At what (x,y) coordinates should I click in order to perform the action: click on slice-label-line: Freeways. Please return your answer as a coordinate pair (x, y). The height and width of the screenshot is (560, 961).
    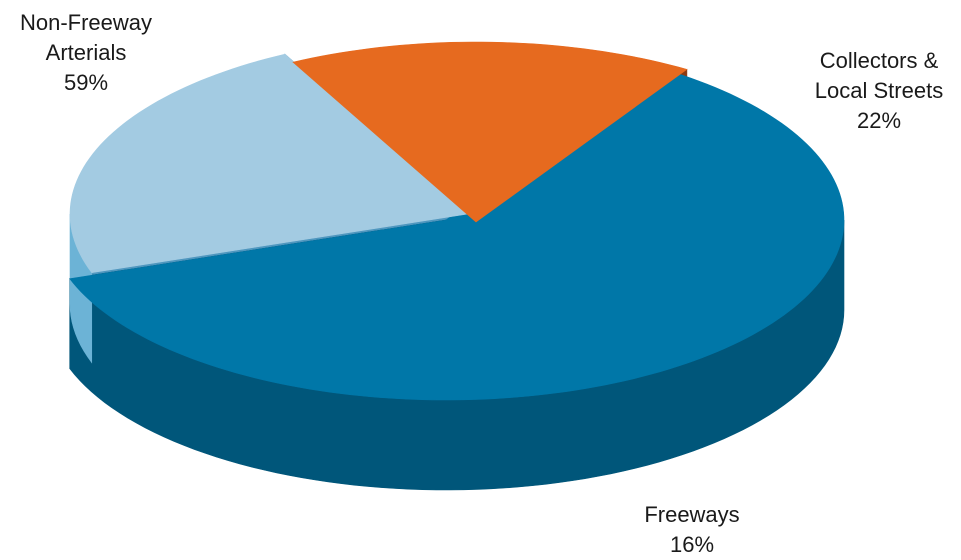
    Looking at the image, I should click on (692, 514).